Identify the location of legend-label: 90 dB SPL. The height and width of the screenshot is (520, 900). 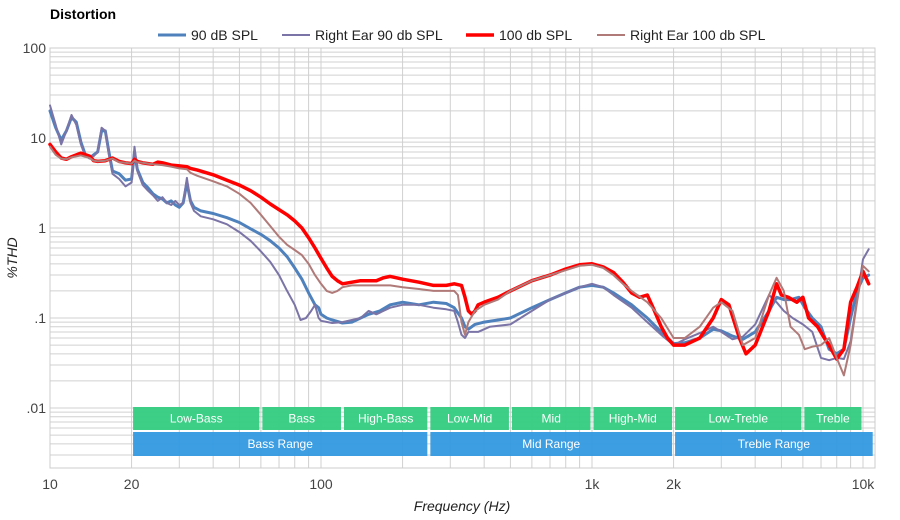
(224, 35).